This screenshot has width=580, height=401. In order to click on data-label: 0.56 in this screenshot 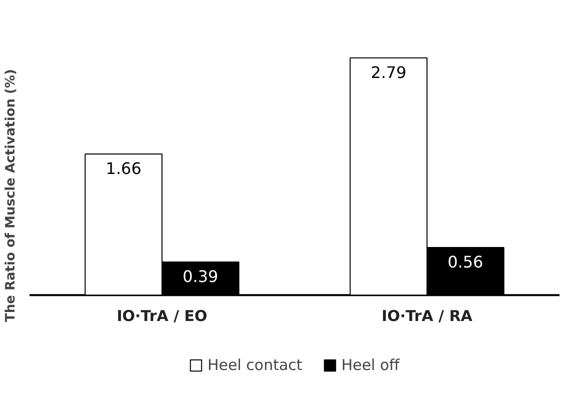, I will do `click(466, 262)`.